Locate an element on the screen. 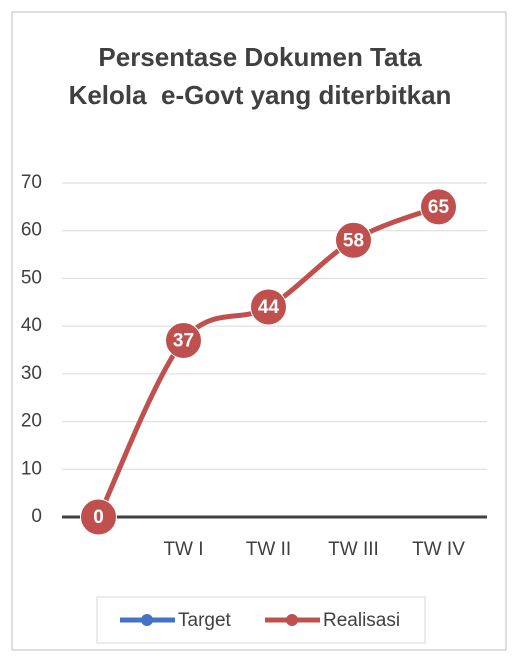  data-label: 65 is located at coordinates (439, 207).